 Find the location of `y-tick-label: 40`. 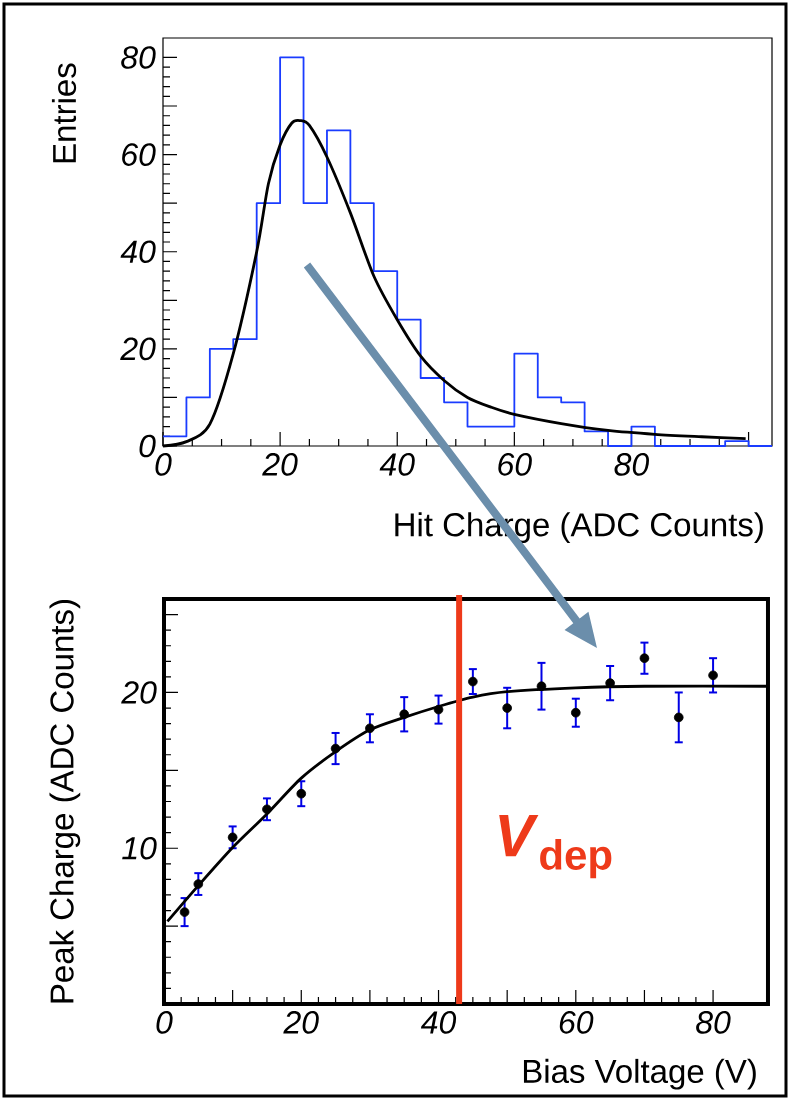

y-tick-label: 40 is located at coordinates (138, 252).